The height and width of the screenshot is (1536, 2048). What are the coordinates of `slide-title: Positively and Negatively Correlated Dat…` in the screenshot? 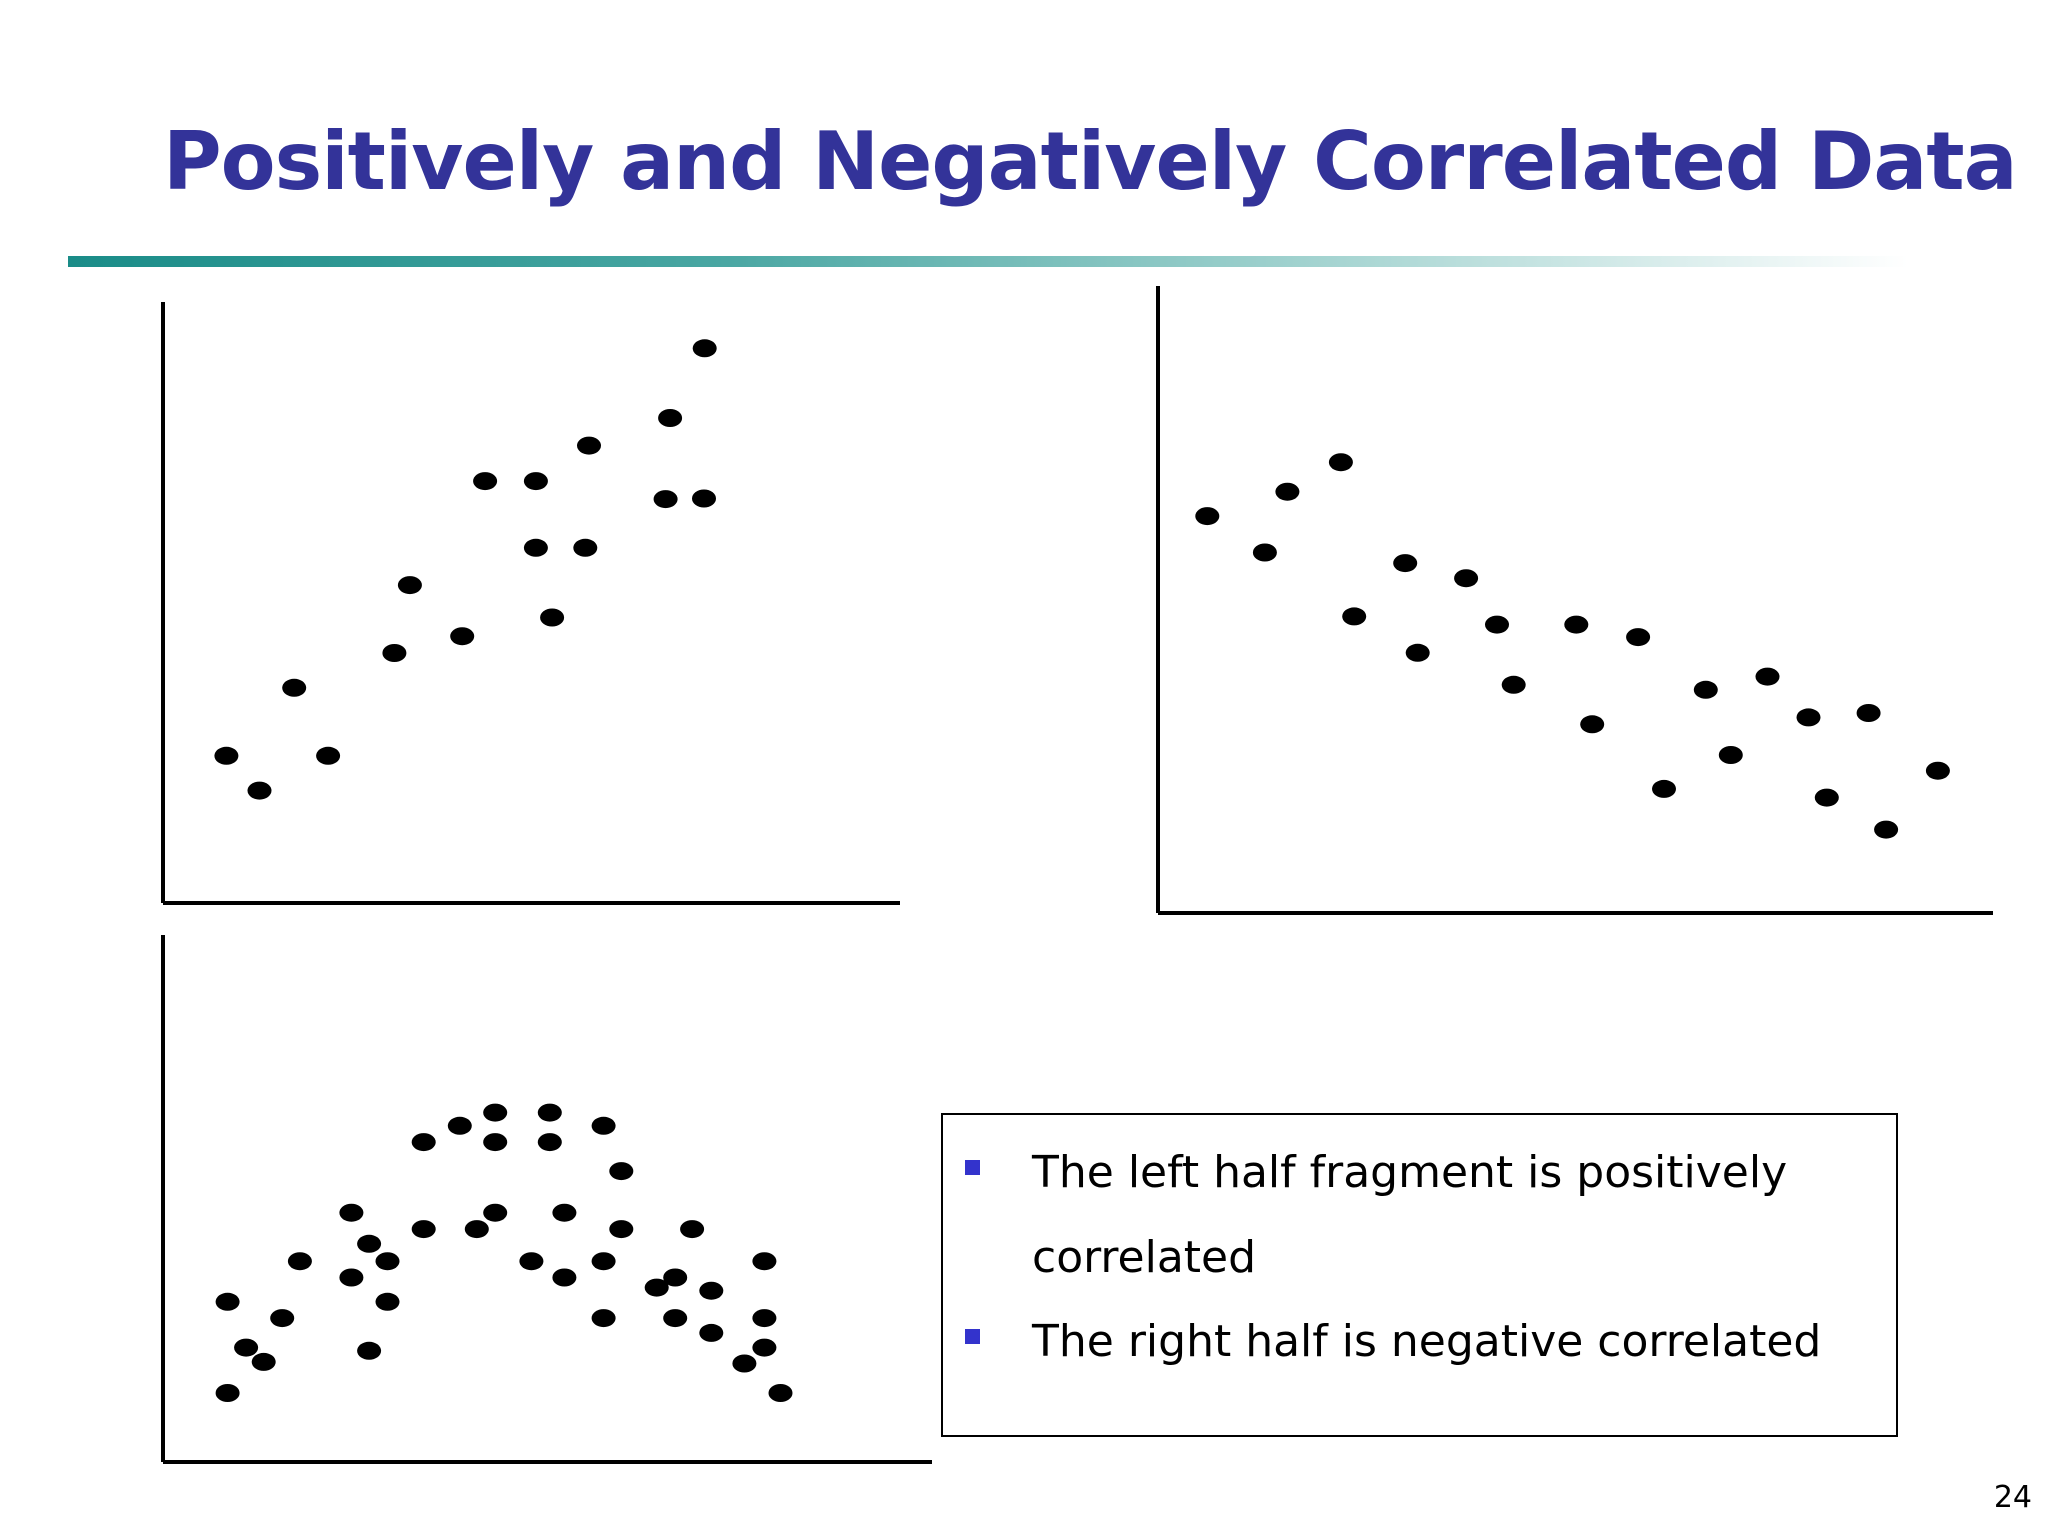 It's located at (1090, 161).